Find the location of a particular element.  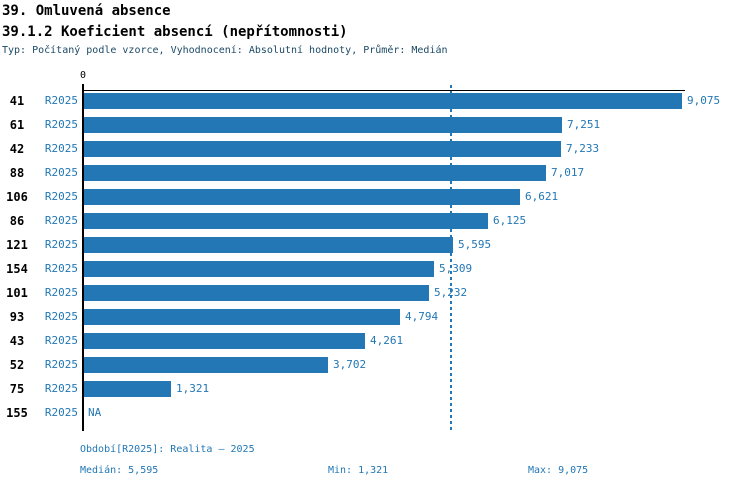

value-label: 6,621 is located at coordinates (542, 196).